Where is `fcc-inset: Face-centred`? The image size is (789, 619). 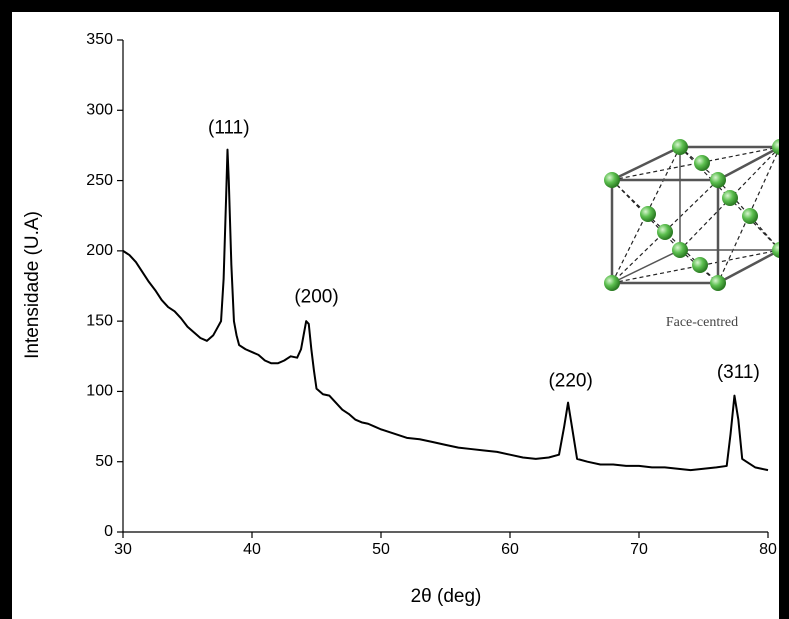
fcc-inset: Face-centred is located at coordinates (691, 234).